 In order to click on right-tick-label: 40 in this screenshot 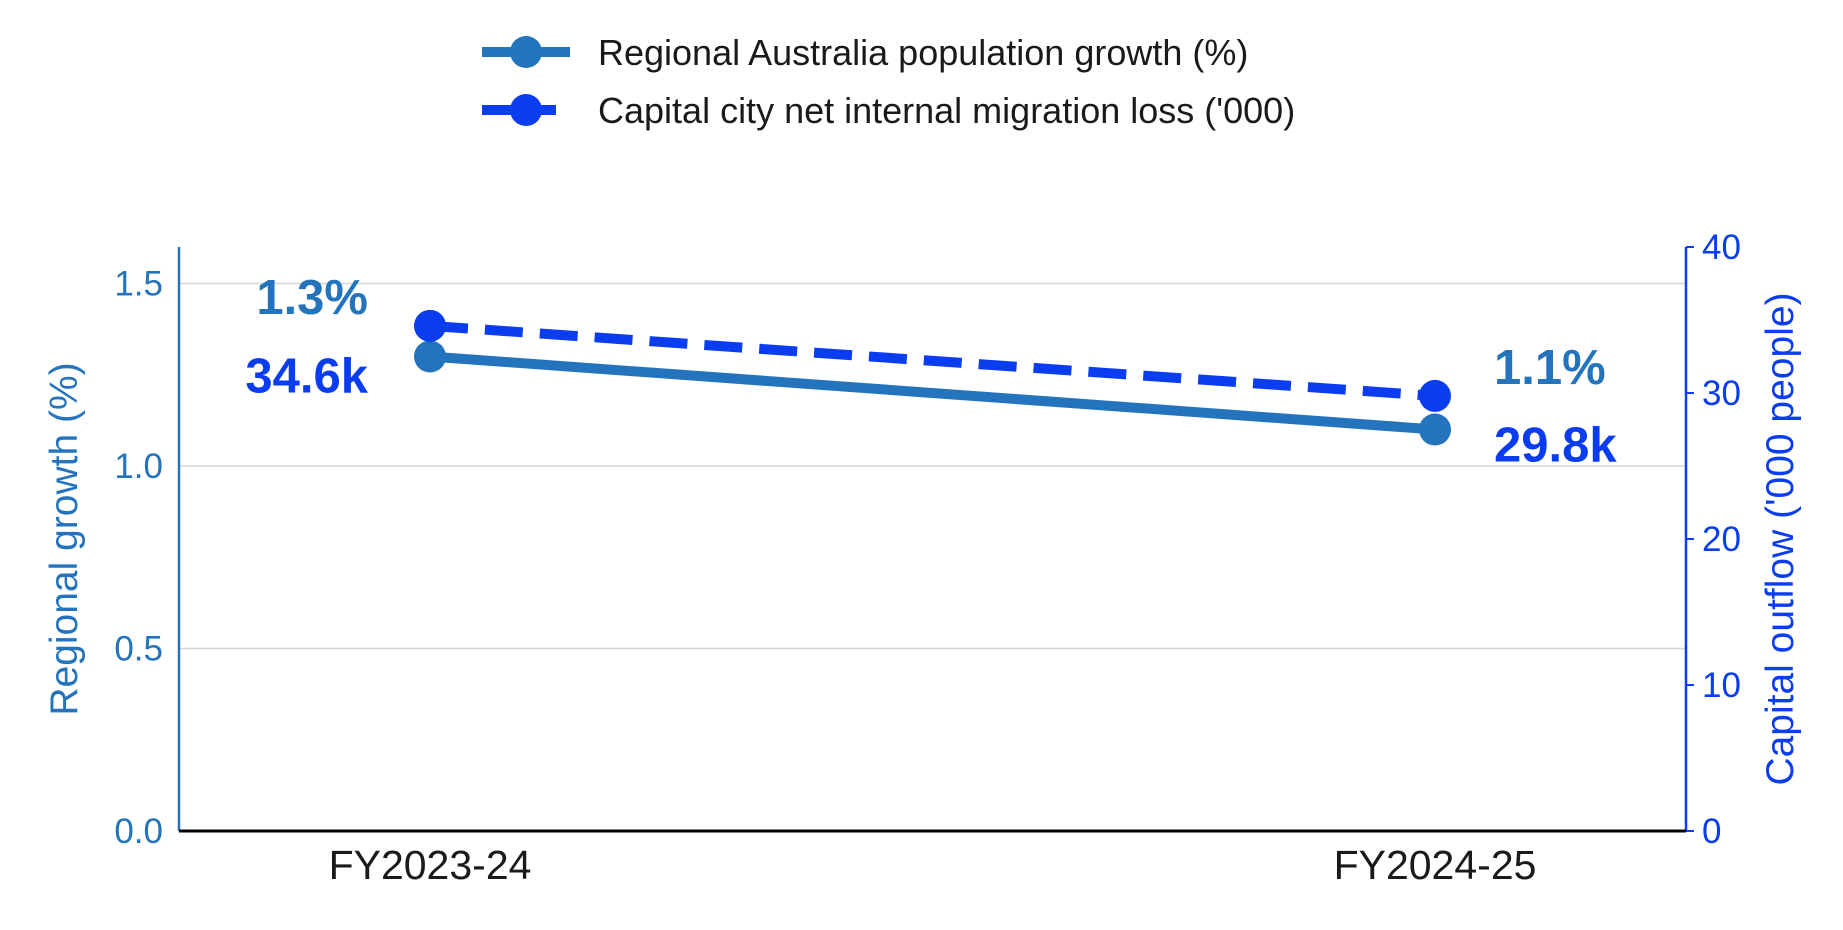, I will do `click(1721, 247)`.